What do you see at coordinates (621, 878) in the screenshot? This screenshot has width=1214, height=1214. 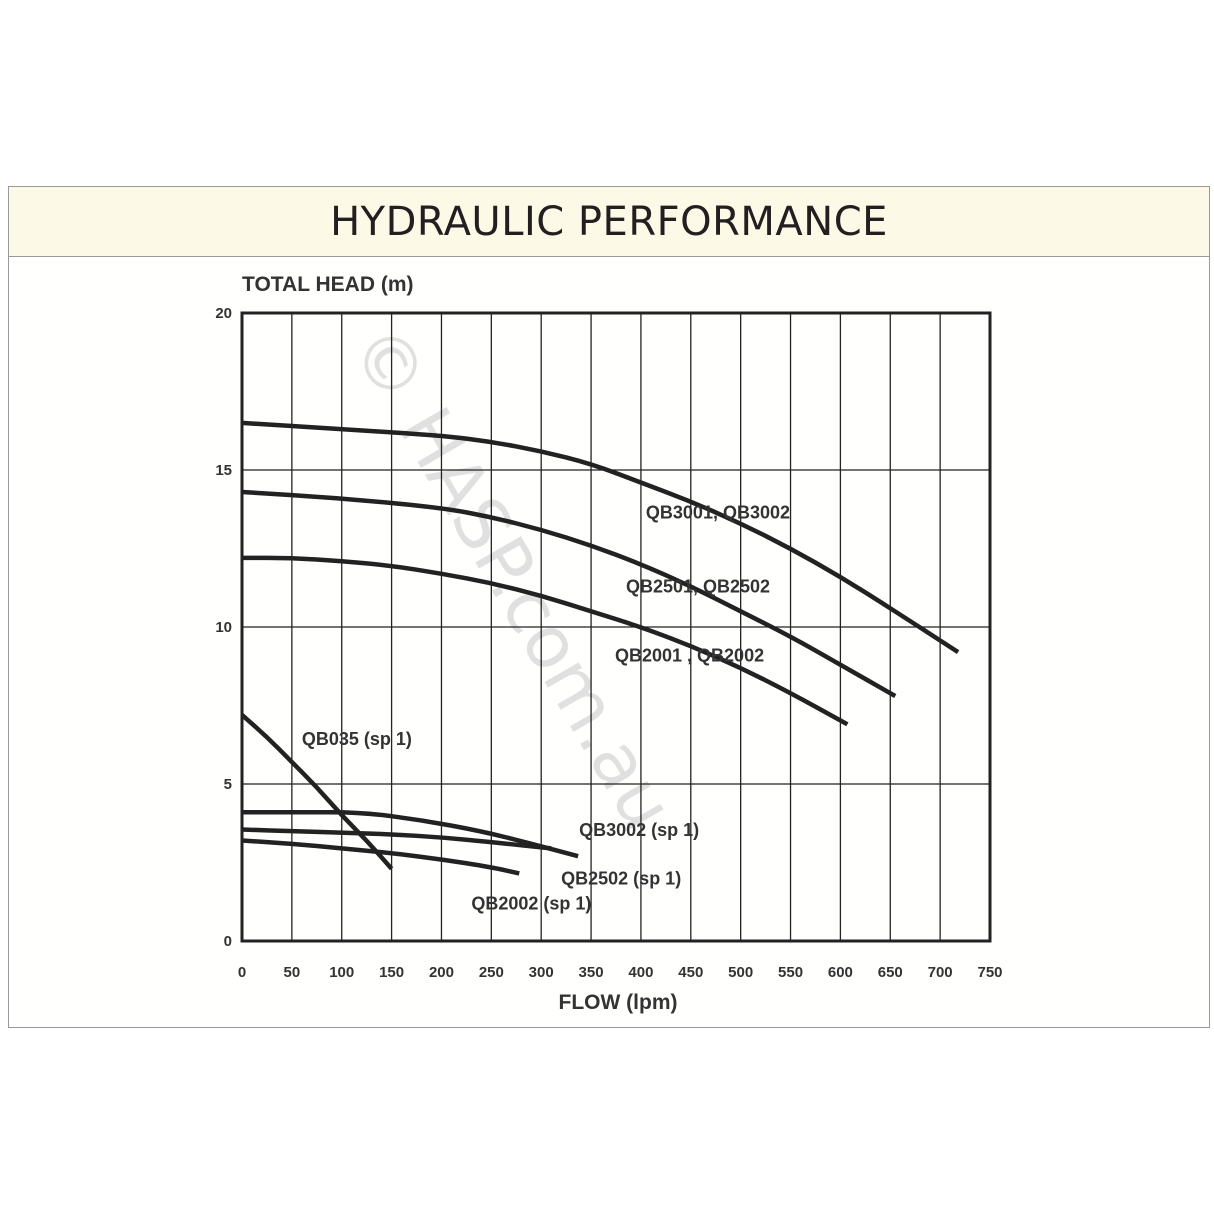 I see `series-label: QB2502 (sp 1)` at bounding box center [621, 878].